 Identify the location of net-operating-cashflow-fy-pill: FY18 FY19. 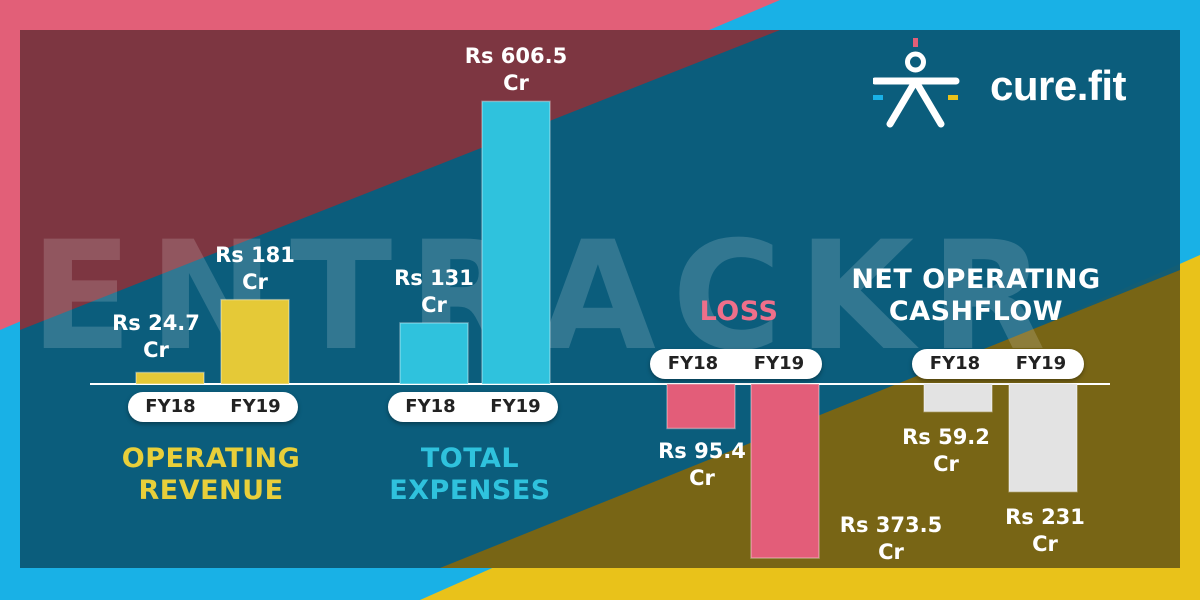
(998, 364).